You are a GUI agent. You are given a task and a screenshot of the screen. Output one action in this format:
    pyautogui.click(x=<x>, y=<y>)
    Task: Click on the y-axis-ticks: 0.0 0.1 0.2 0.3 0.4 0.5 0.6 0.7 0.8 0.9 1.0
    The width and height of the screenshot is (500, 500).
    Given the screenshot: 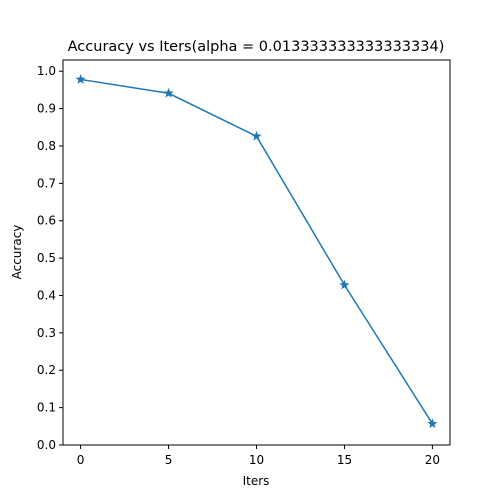 What is the action you would take?
    pyautogui.click(x=50, y=258)
    